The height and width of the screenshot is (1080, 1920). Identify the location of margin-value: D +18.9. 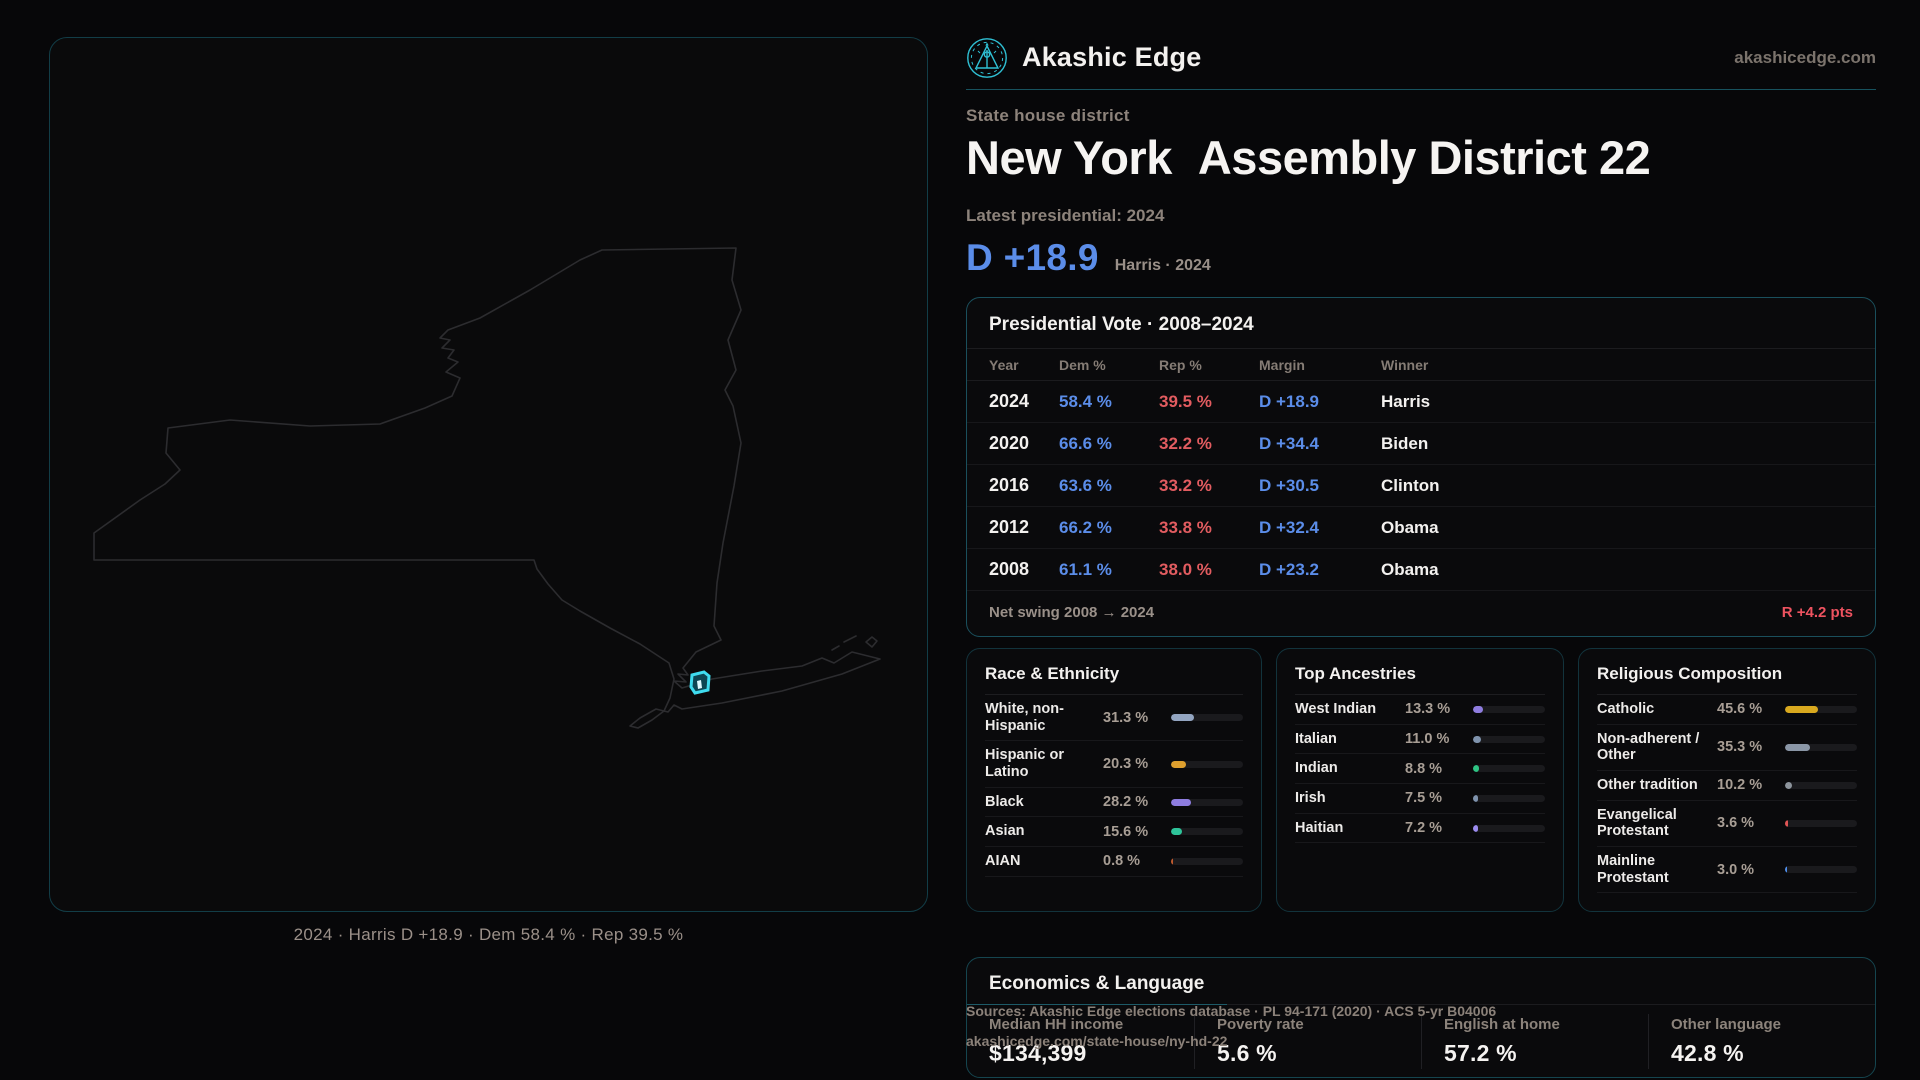
(1032, 257).